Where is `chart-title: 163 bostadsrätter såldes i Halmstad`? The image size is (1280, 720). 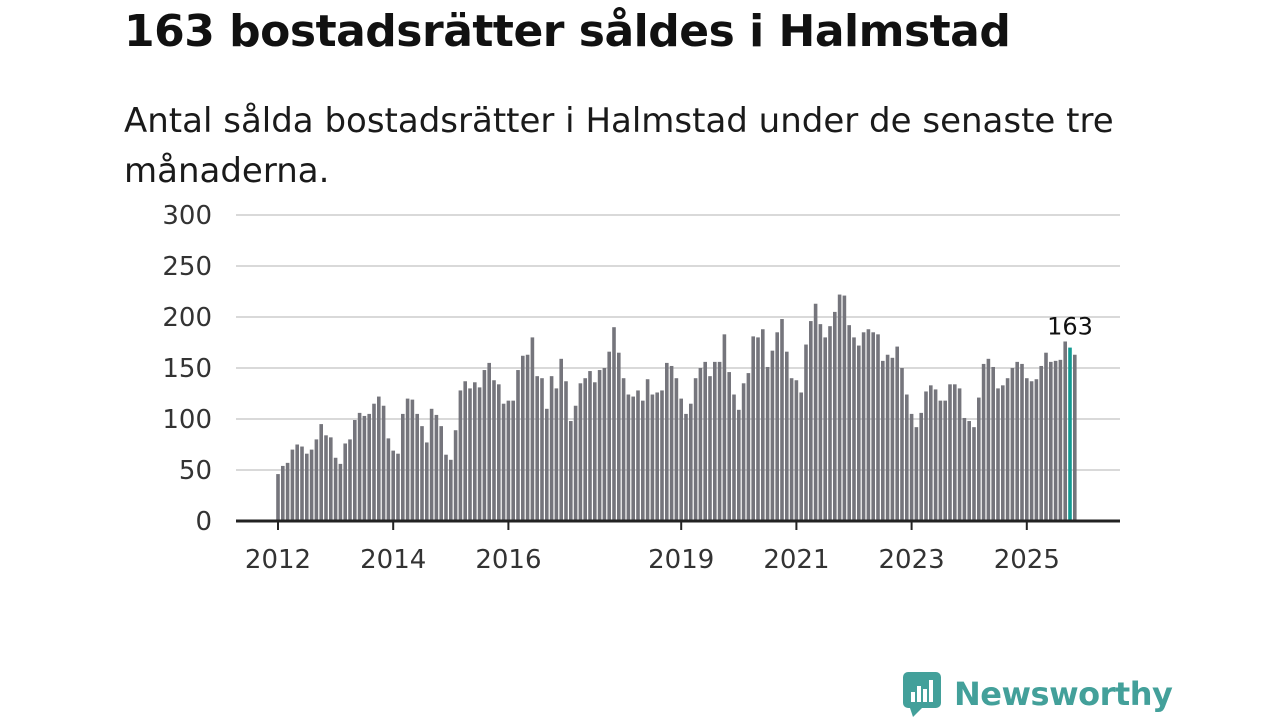 chart-title: 163 bostadsrätter såldes i Halmstad is located at coordinates (567, 31).